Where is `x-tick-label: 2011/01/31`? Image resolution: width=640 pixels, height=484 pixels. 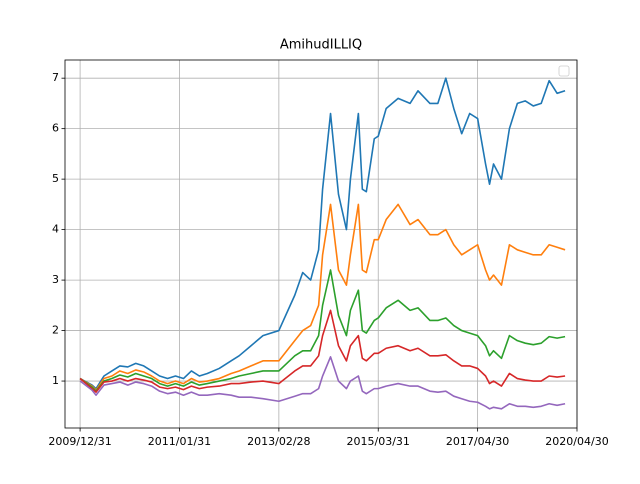 x-tick-label: 2011/01/31 is located at coordinates (179, 441).